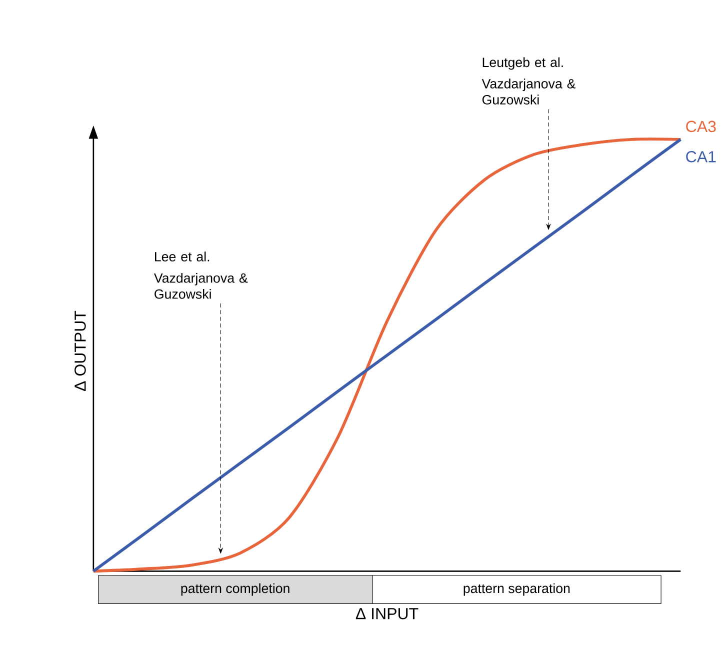 This screenshot has width=726, height=654. Describe the element at coordinates (529, 91) in the screenshot. I see `text: Vazdarjanova & Guzowski` at that location.